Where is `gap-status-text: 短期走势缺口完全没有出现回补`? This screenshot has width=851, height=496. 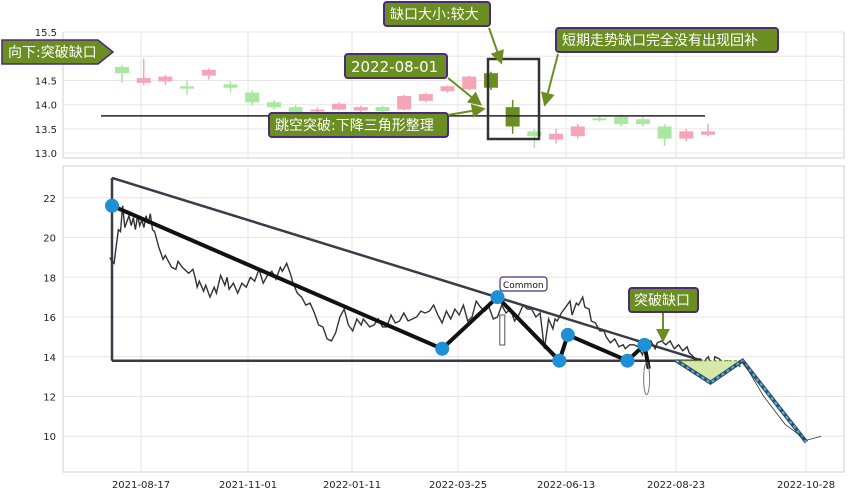 gap-status-text: 短期走势缺口完全没有出现回补 is located at coordinates (660, 40).